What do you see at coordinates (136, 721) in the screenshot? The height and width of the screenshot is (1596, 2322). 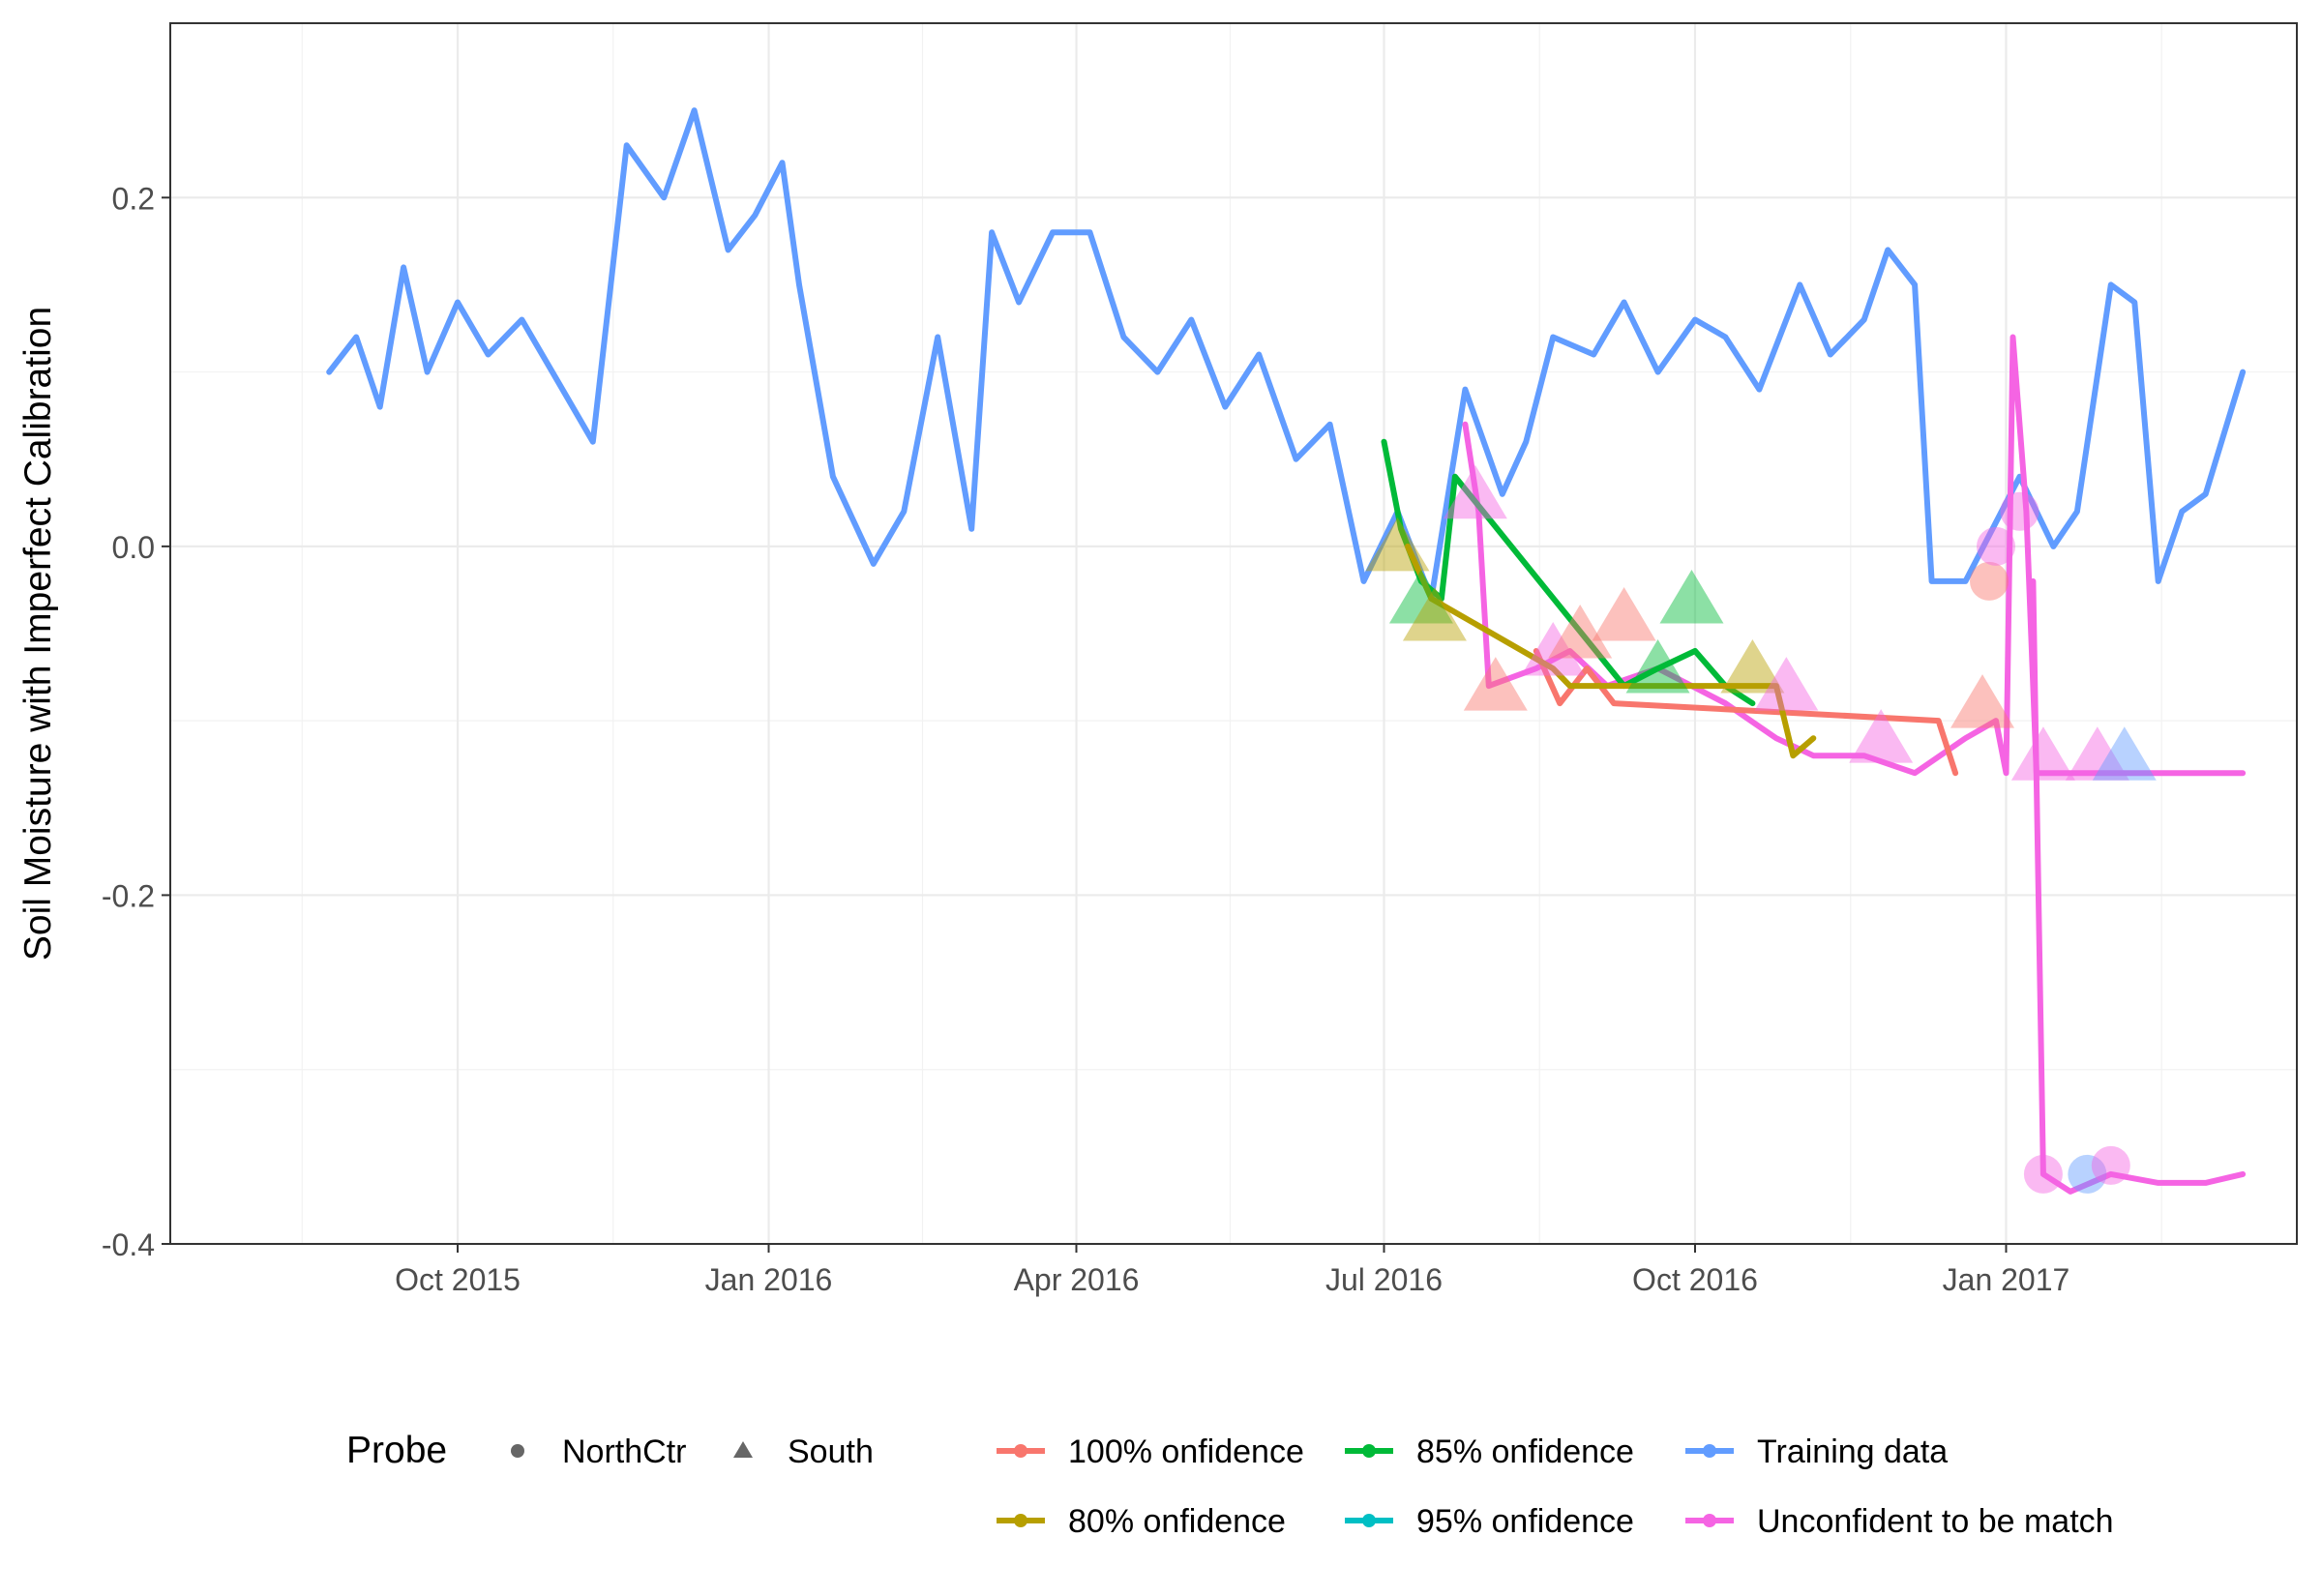 I see `y-axis: 0.2 0.0 -0.2 -0.4` at bounding box center [136, 721].